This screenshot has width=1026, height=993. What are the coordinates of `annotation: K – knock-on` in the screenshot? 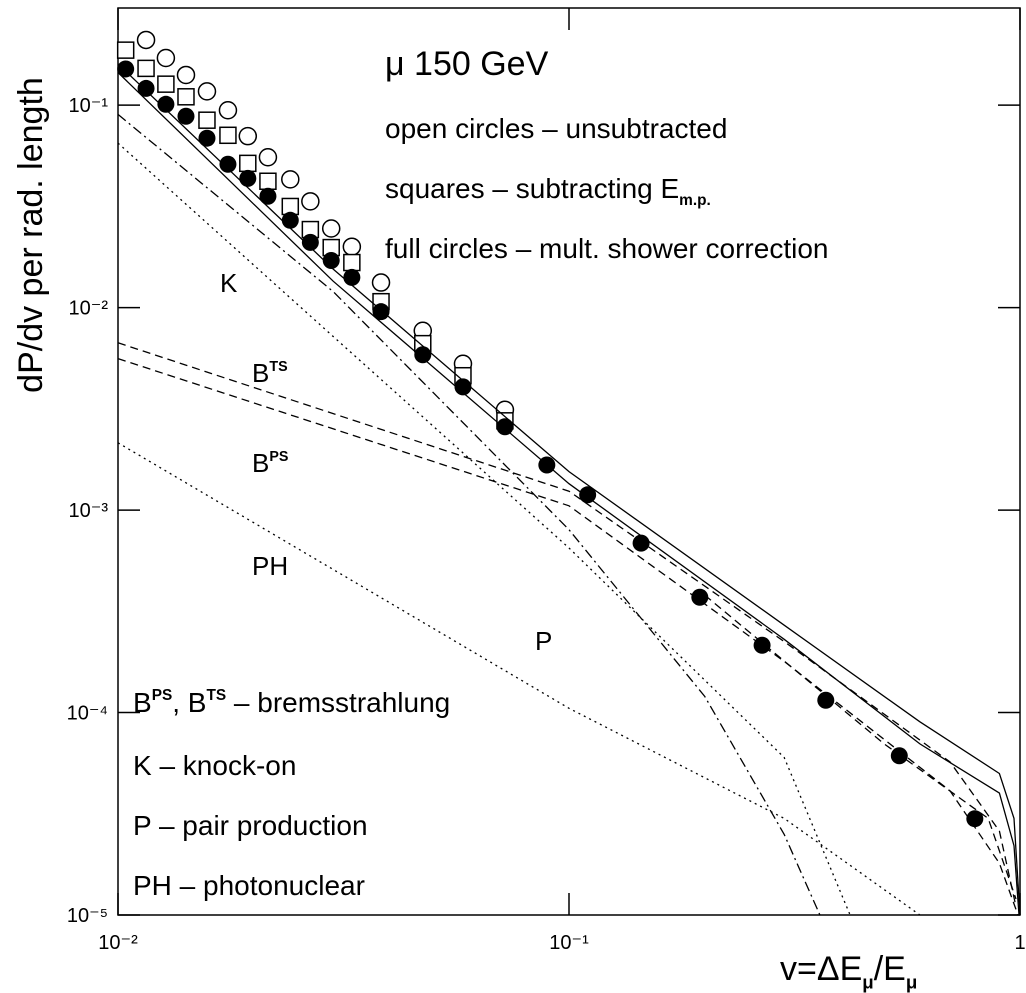 It's located at (214, 765).